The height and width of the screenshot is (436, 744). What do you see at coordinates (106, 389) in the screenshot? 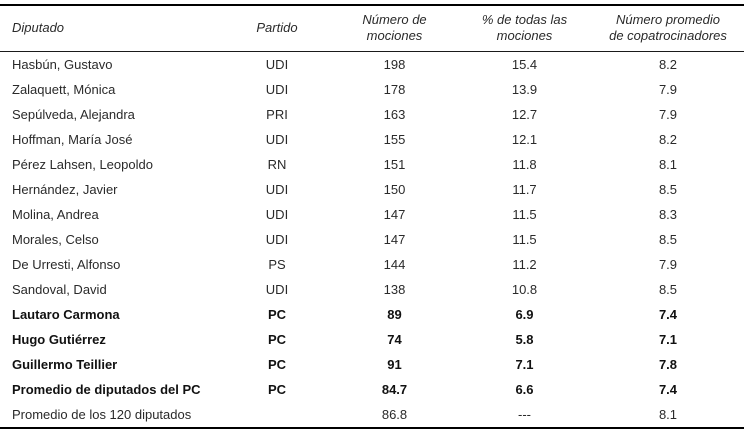
I see `cell-diputado: Promedio de diputados del PC` at bounding box center [106, 389].